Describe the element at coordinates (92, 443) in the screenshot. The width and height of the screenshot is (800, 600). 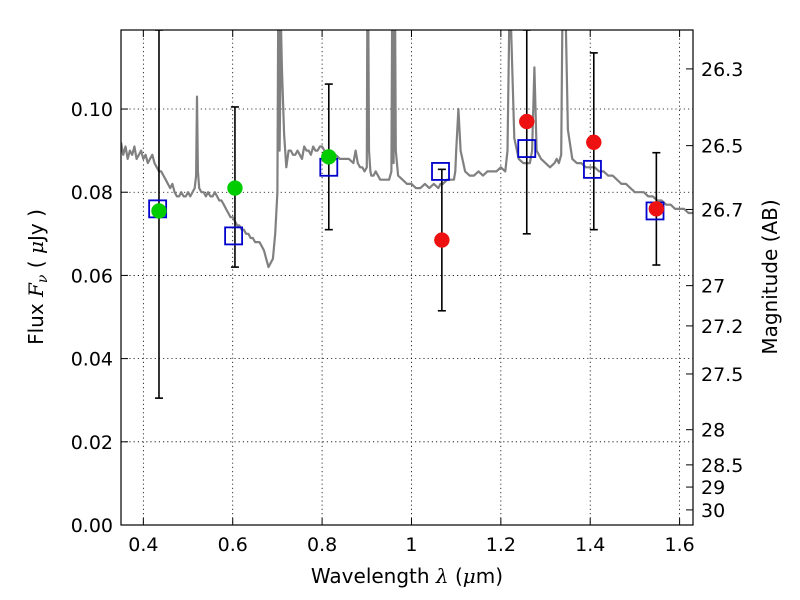
I see `y-tick-label: 0.02` at that location.